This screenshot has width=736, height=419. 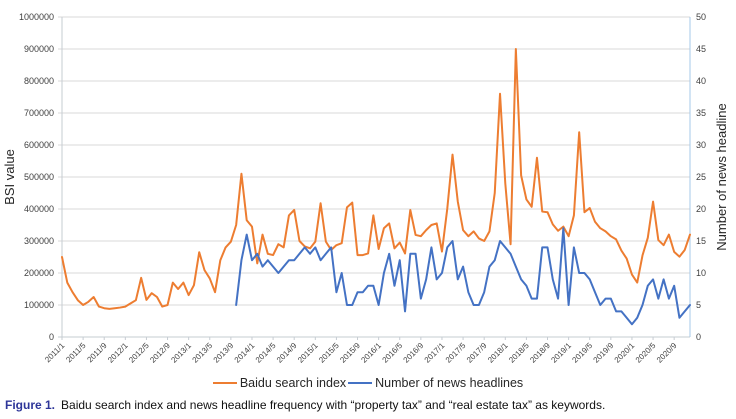 What do you see at coordinates (160, 353) in the screenshot?
I see `x-axis-tick-label: 2012/9` at bounding box center [160, 353].